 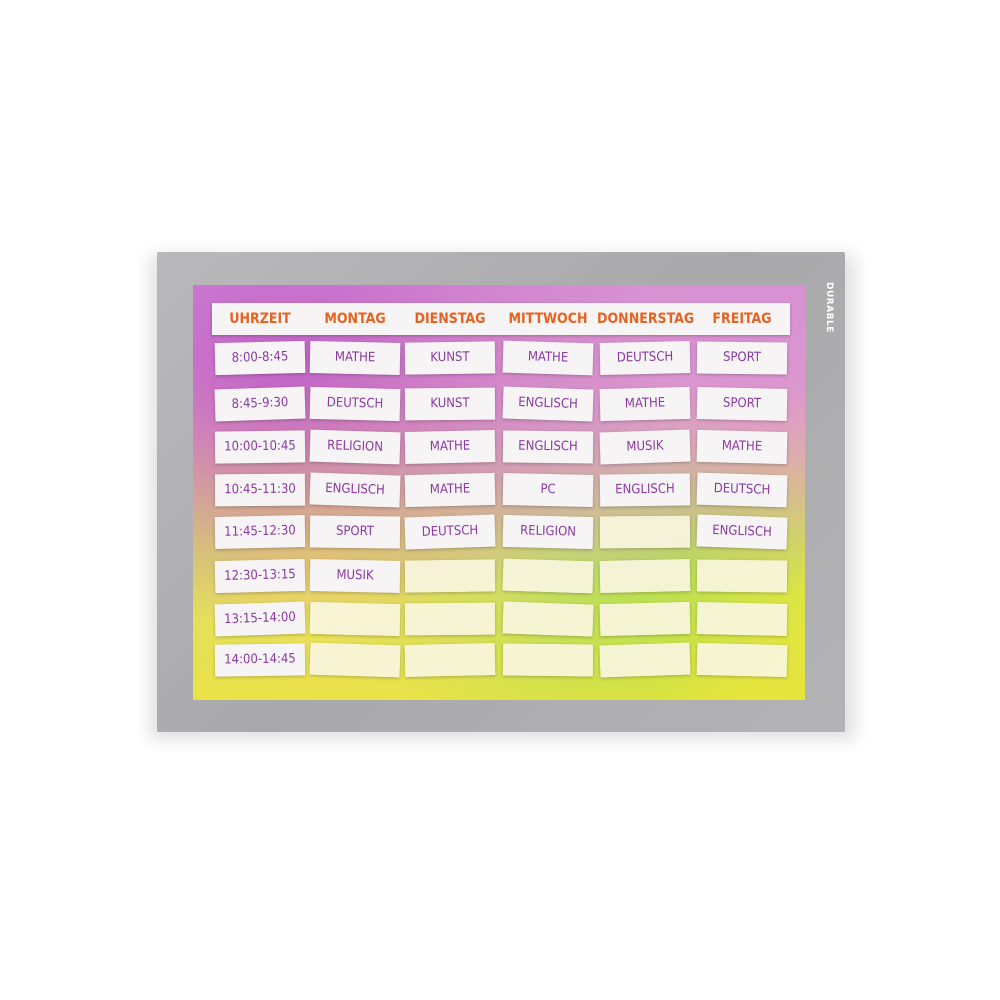 I want to click on brand-logo: DURABLE, so click(x=829, y=312).